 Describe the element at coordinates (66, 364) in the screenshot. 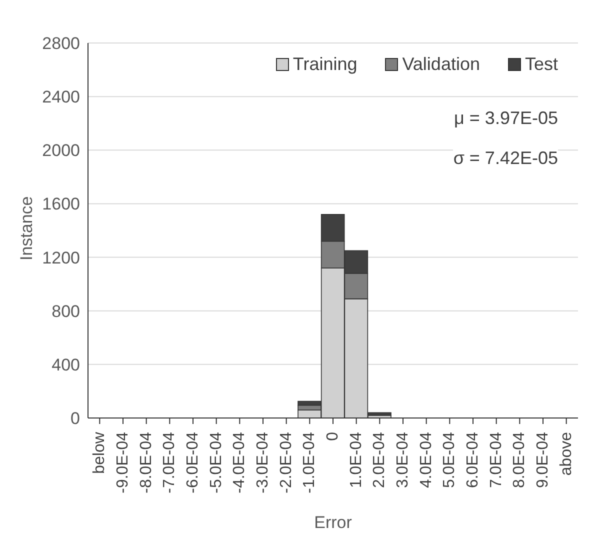

I see `y-tick-label: 400` at that location.